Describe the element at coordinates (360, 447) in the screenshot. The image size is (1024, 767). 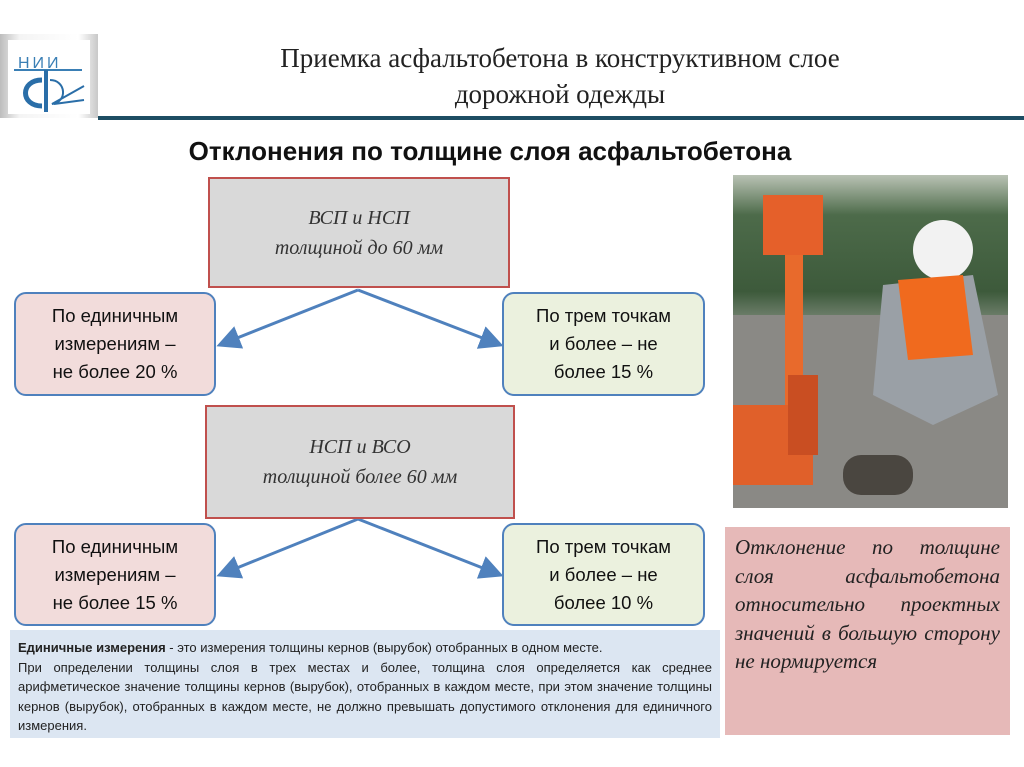
I see `category-title: НСП и ВСО` at that location.